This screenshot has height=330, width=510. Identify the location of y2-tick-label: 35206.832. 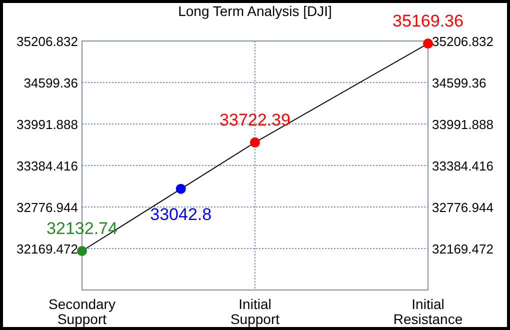
(463, 41).